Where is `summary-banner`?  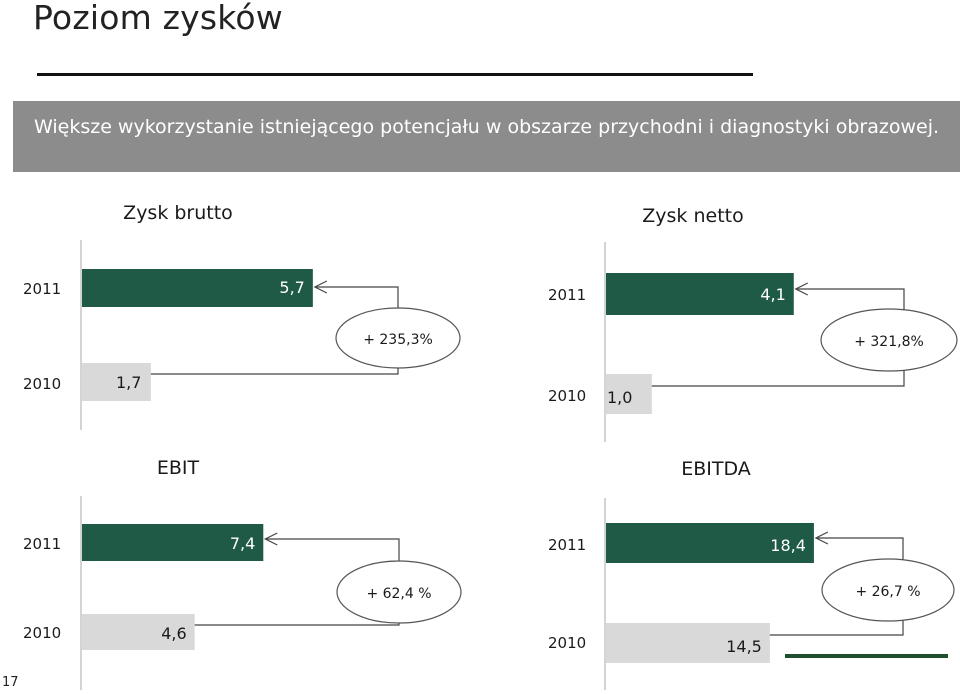
summary-banner is located at coordinates (486, 136).